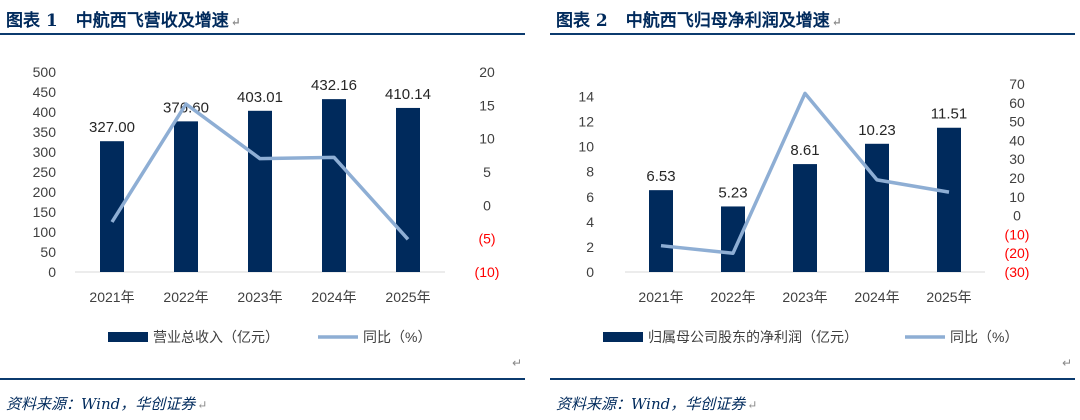 The width and height of the screenshot is (1080, 420). What do you see at coordinates (1017, 159) in the screenshot?
I see `right-axis-tick: 30` at bounding box center [1017, 159].